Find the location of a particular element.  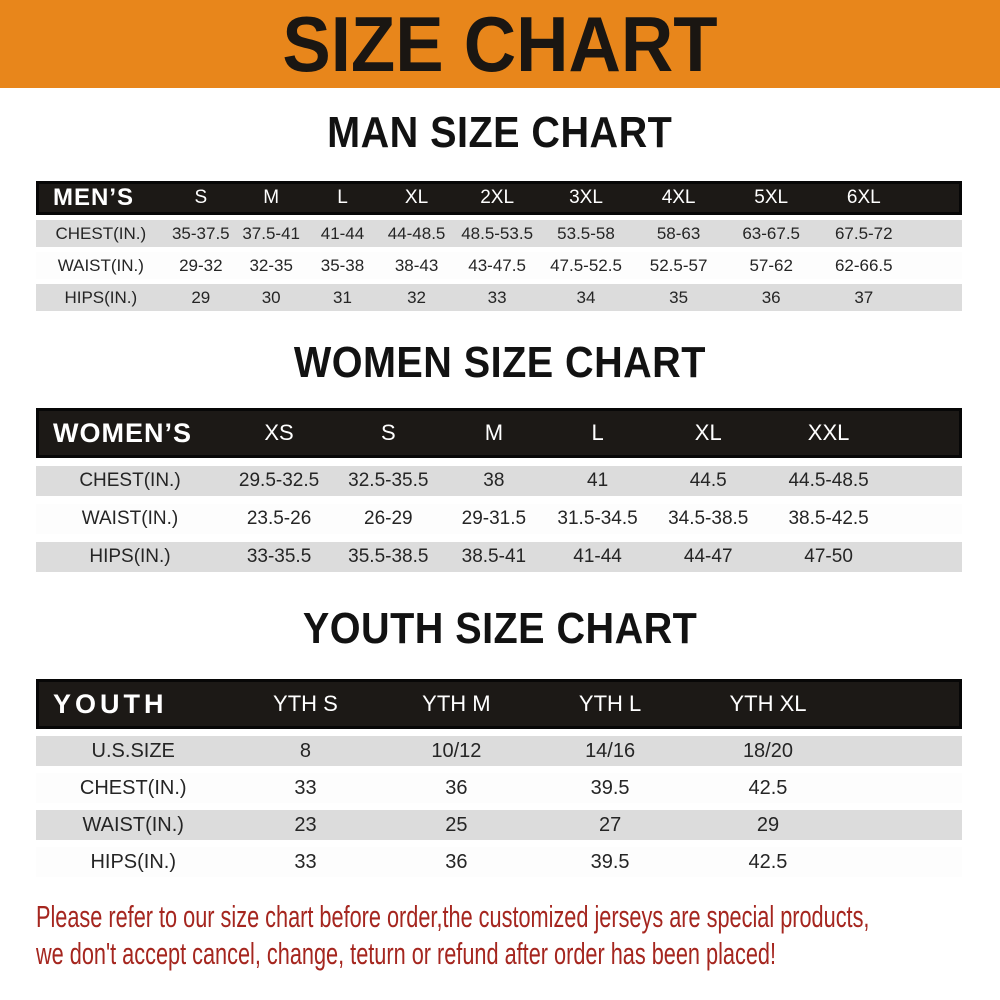

measurement-value: 32-35 is located at coordinates (271, 265).